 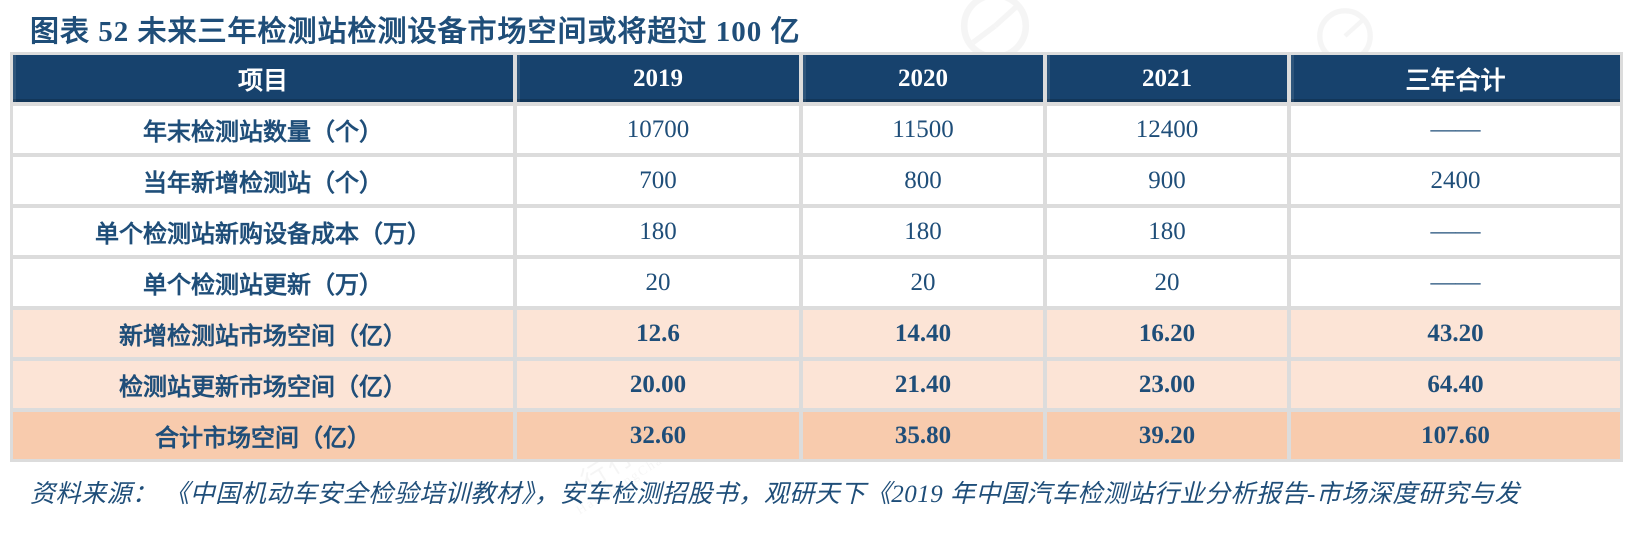 I want to click on row-value: 20.00, so click(x=658, y=384).